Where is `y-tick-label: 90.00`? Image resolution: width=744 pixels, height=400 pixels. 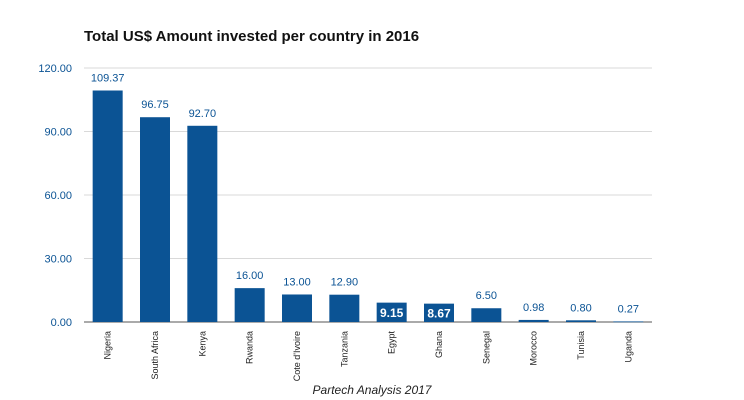 y-tick-label: 90.00 is located at coordinates (58, 133).